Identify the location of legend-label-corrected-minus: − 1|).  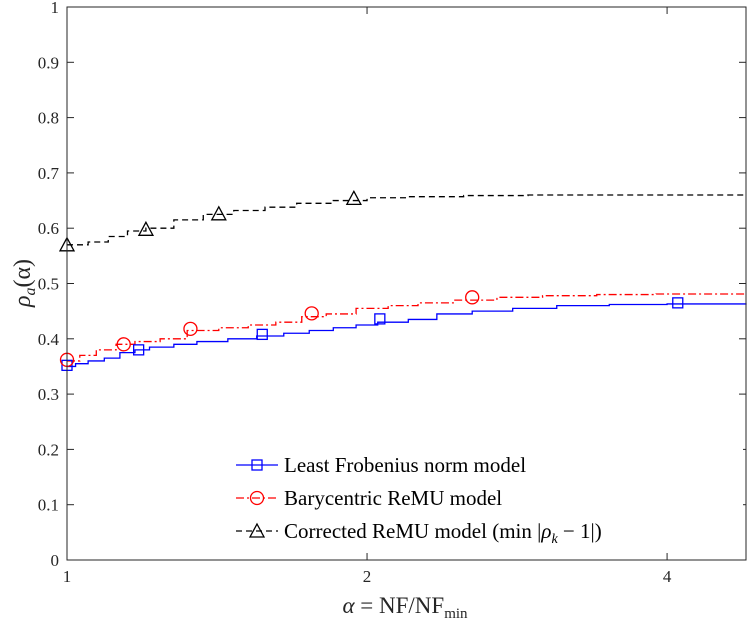
(580, 531).